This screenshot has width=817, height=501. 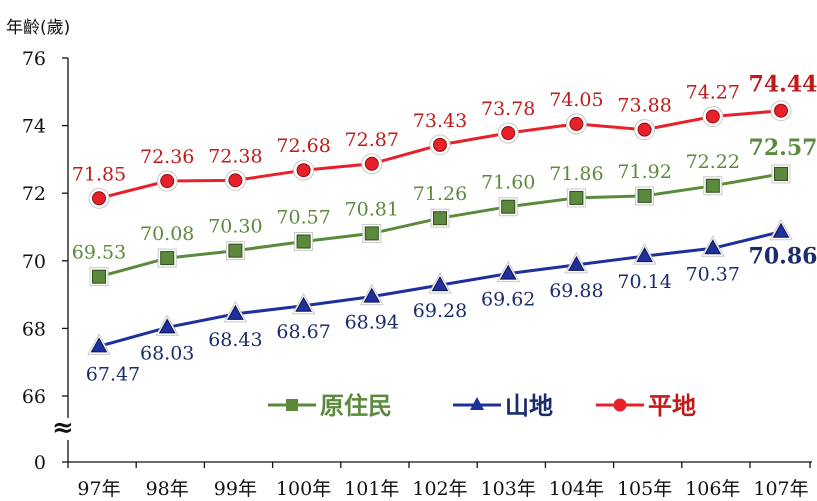 I want to click on x-tick-label: 102年, so click(x=439, y=489).